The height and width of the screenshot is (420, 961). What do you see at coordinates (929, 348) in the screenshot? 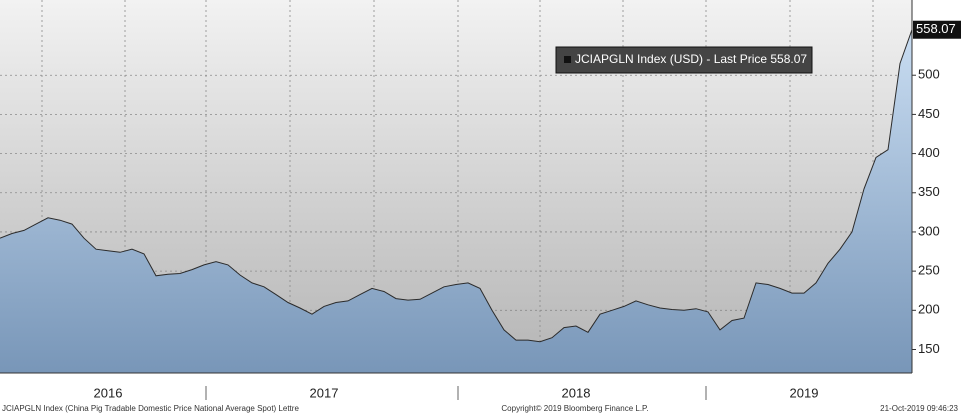
I see `y-tick-label: 150` at bounding box center [929, 348].